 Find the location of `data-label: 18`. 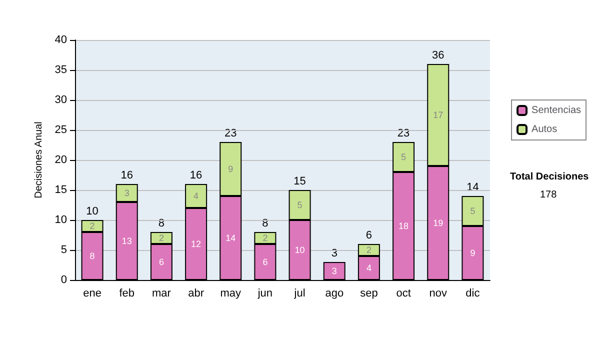

data-label: 18 is located at coordinates (403, 226).